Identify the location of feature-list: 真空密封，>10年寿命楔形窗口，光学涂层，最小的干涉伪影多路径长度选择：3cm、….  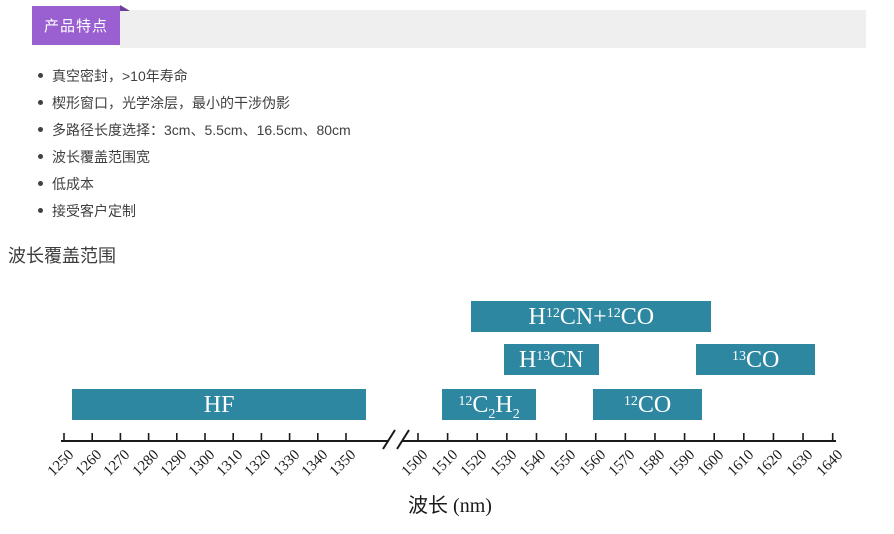
(194, 143).